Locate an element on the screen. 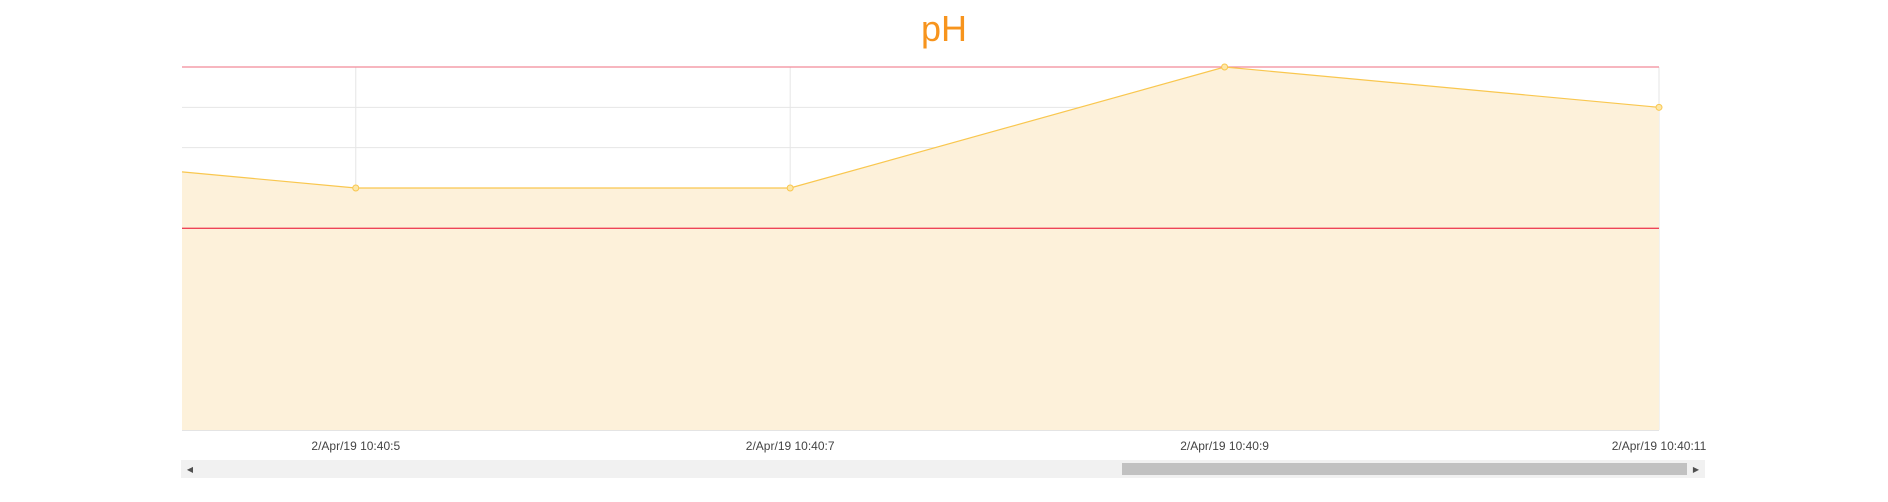 The height and width of the screenshot is (502, 1888). scroll-right-arrow-icon: ▶ is located at coordinates (1696, 469).